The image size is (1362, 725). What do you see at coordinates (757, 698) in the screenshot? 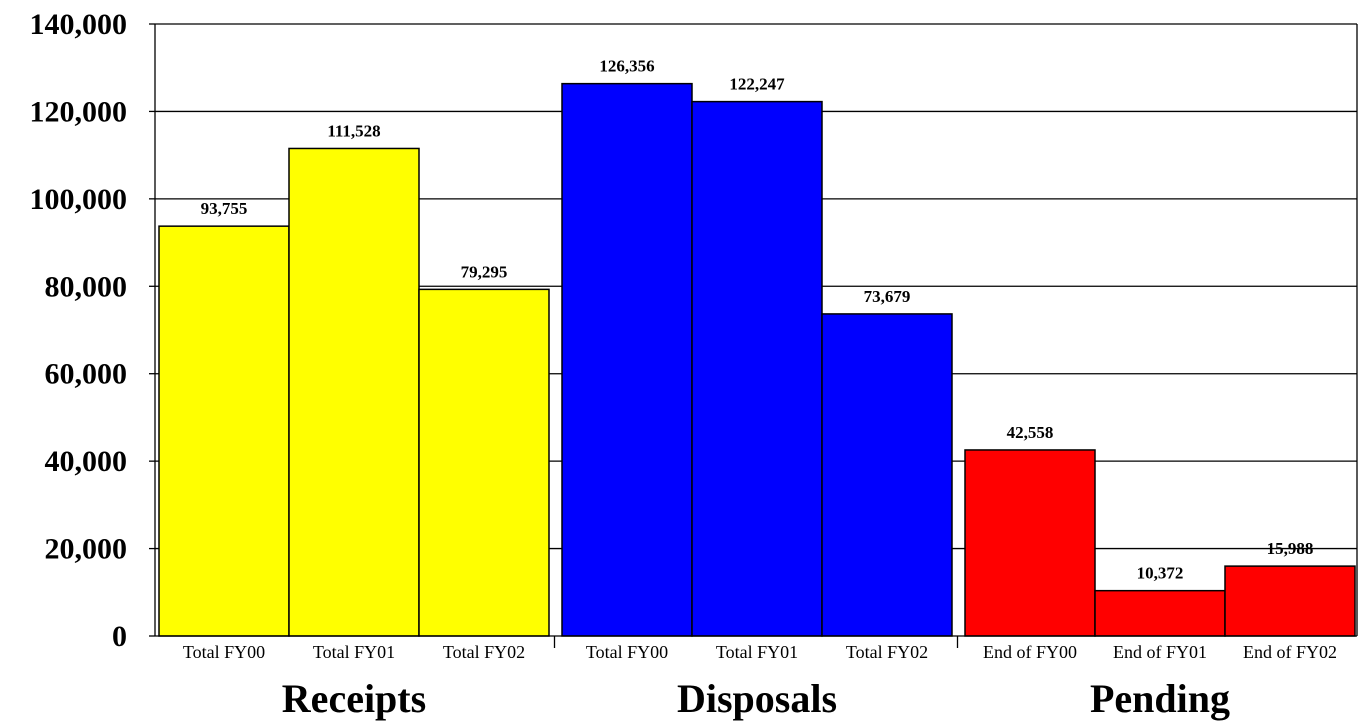
I see `group-label-disposals: Disposals` at bounding box center [757, 698].